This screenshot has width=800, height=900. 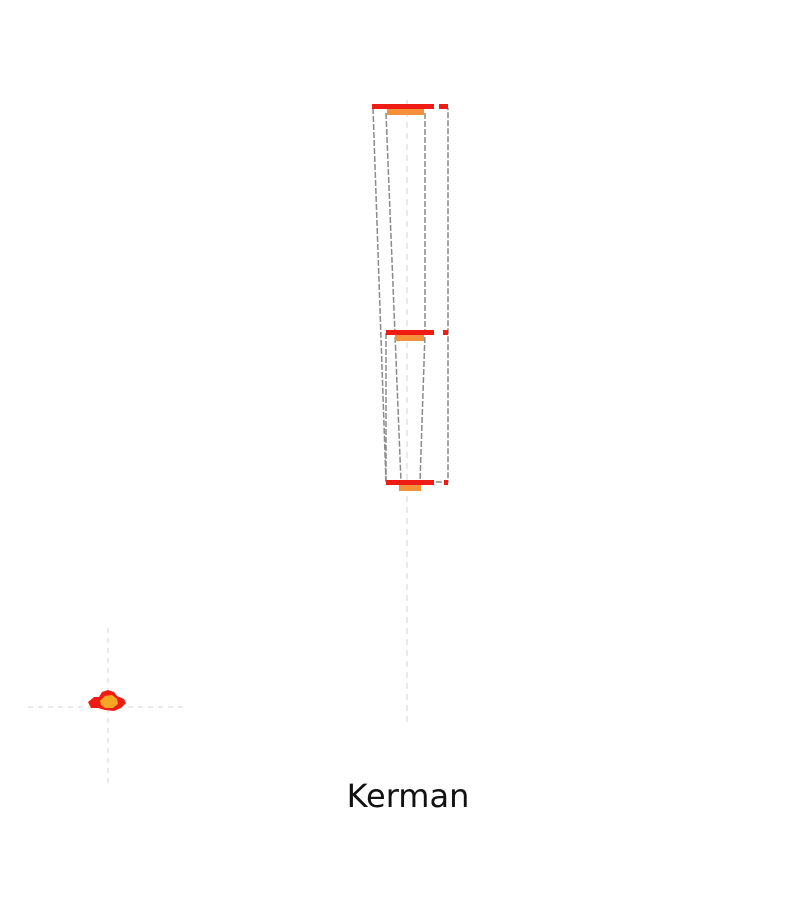 I want to click on inset-locator-shape, so click(x=107, y=700).